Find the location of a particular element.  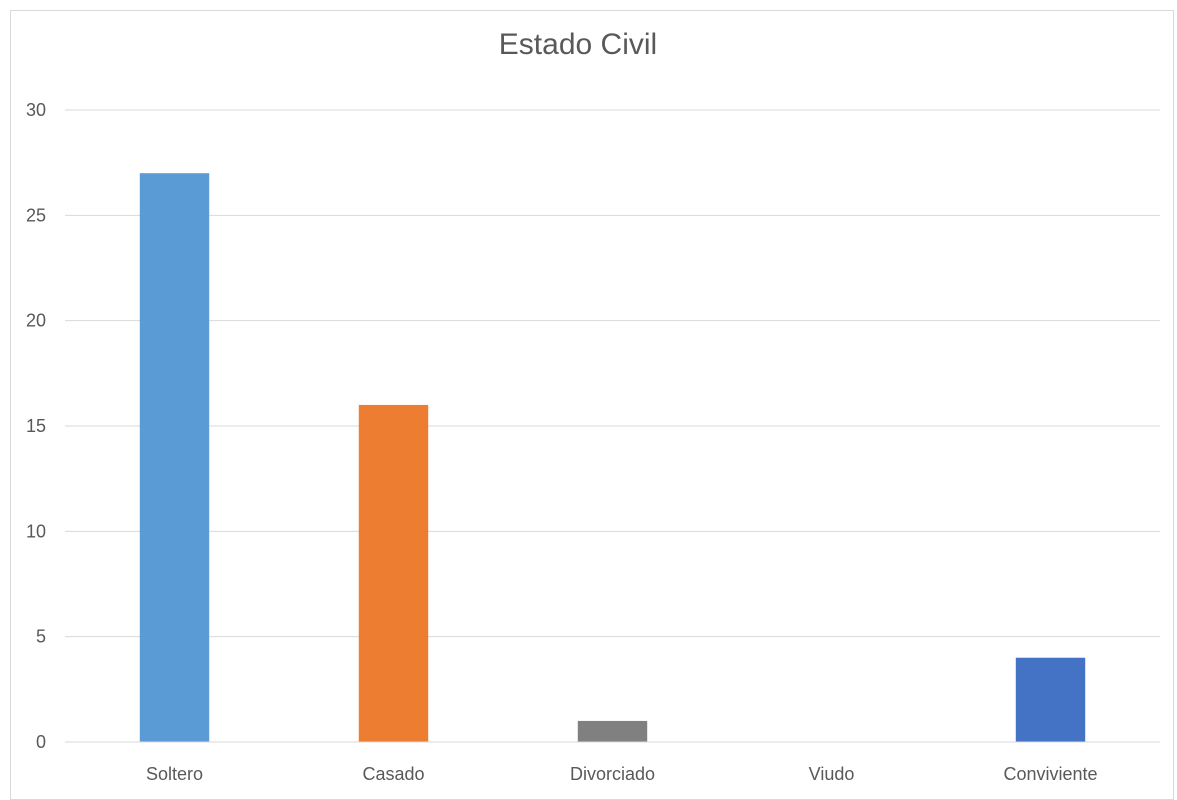

chart-title: Estado Civil is located at coordinates (578, 44).